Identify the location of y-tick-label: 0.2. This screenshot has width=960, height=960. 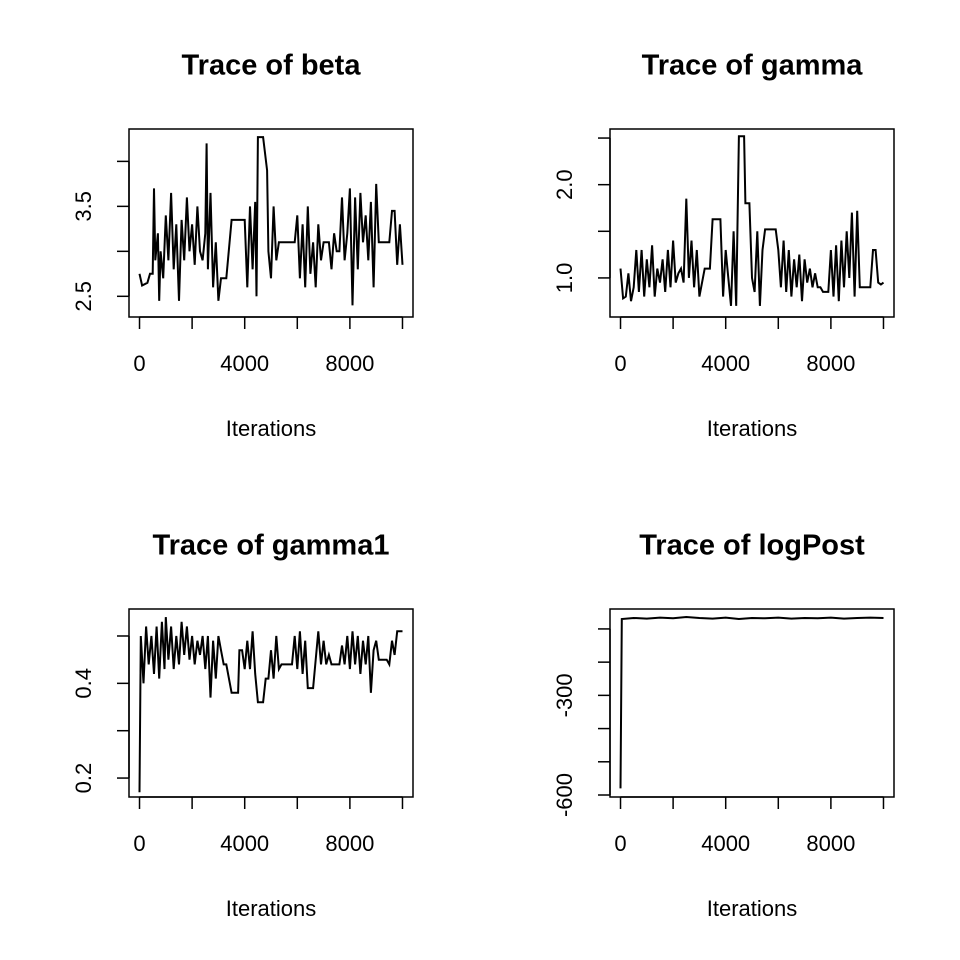
(83, 778).